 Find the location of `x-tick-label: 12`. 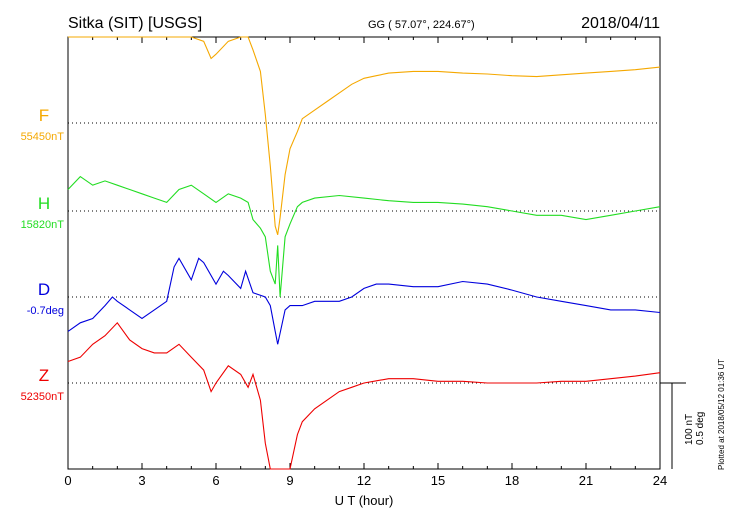

x-tick-label: 12 is located at coordinates (364, 480).